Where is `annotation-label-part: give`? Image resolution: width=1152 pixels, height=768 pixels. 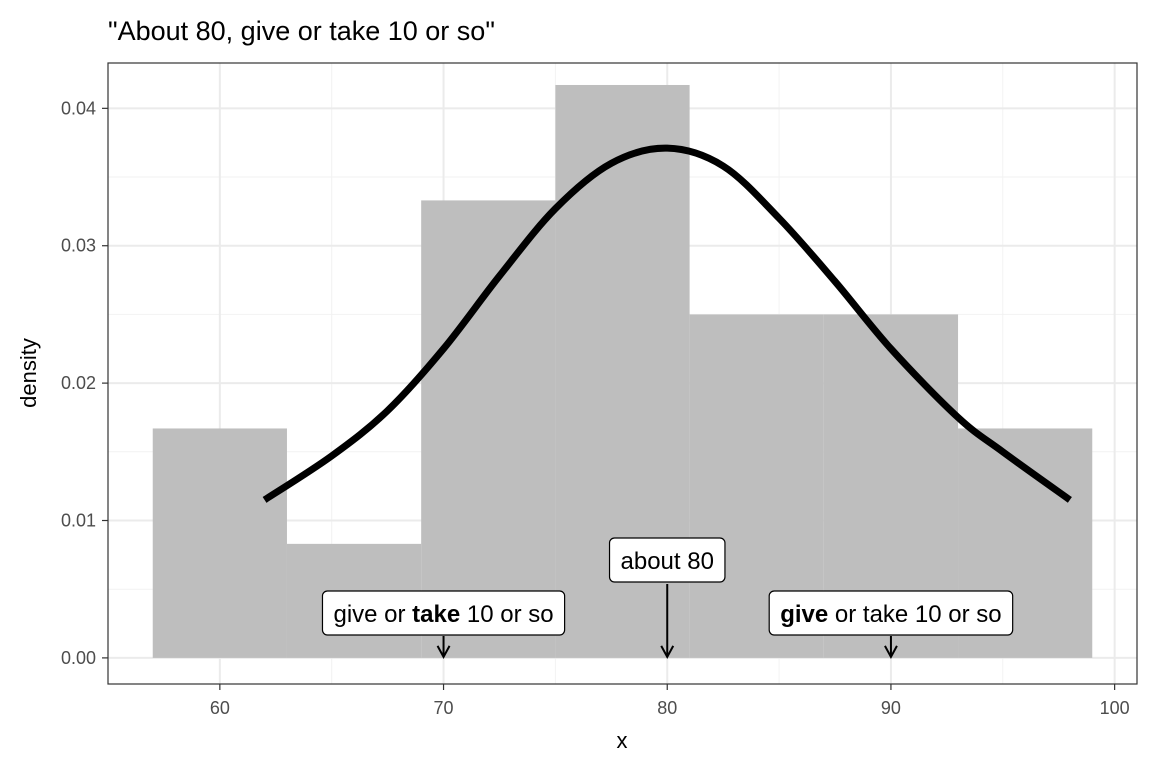
annotation-label-part: give is located at coordinates (804, 614).